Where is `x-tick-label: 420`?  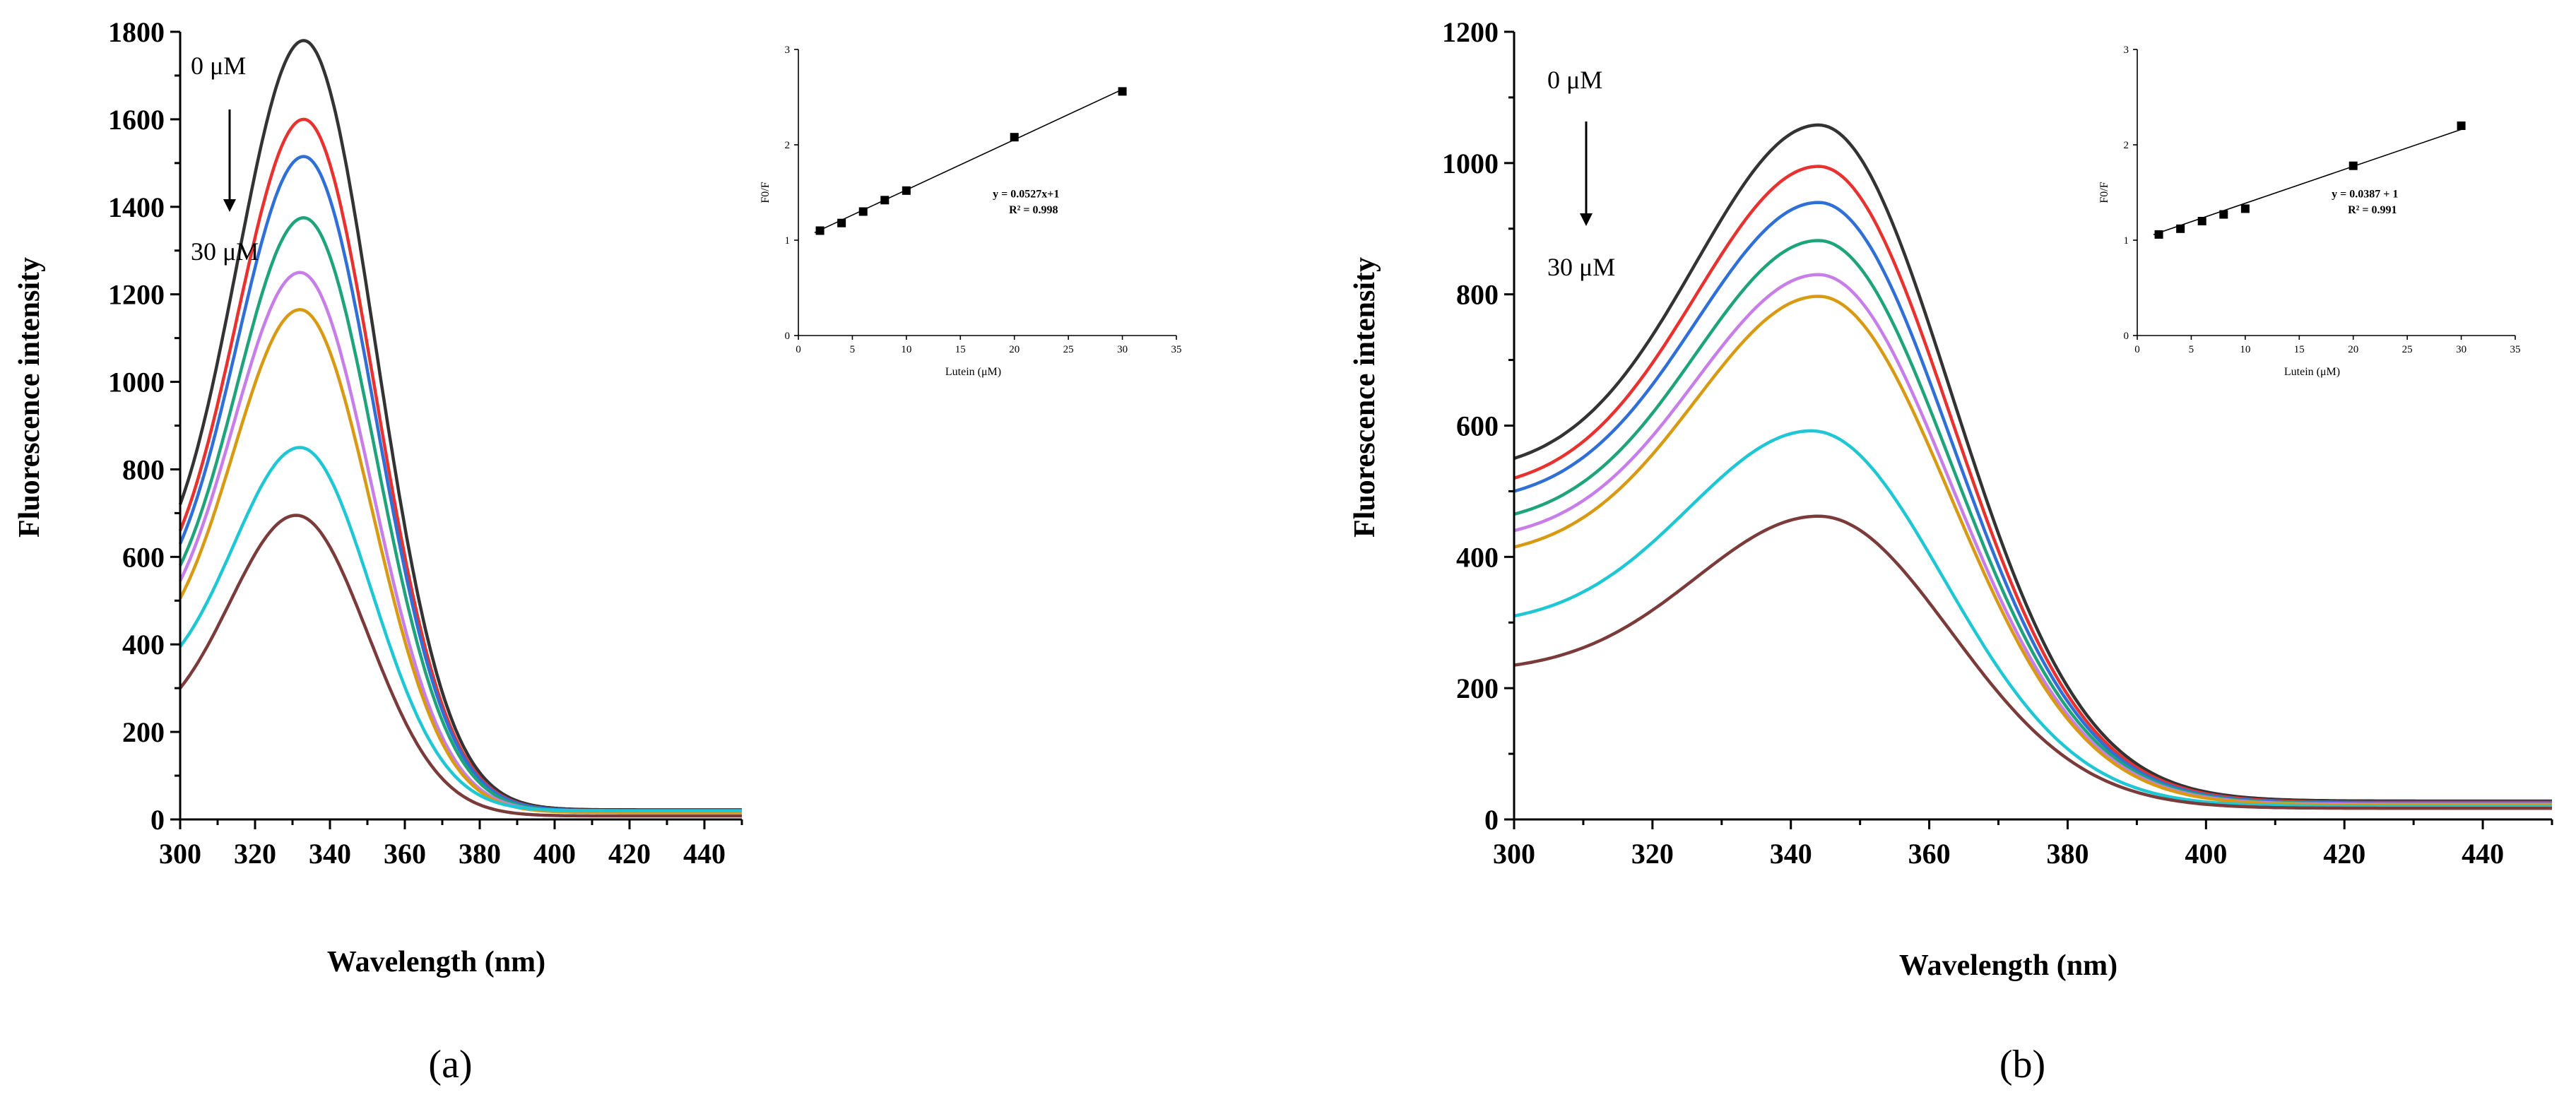
x-tick-label: 420 is located at coordinates (629, 854).